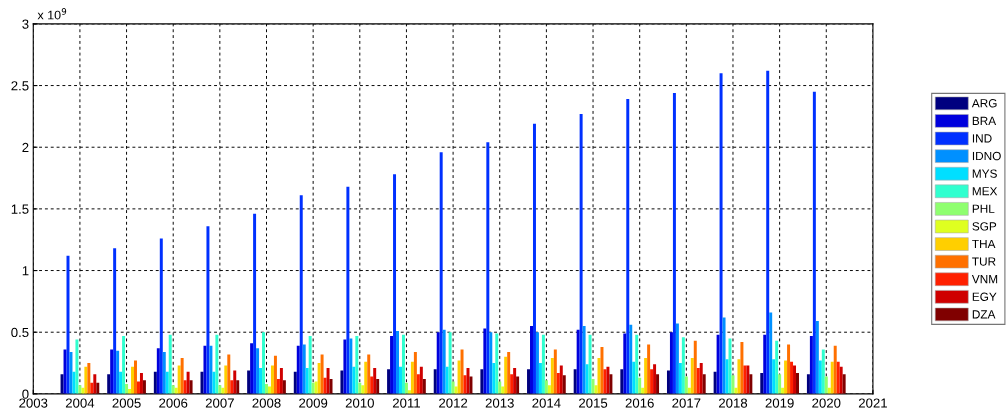  What do you see at coordinates (359, 403) in the screenshot?
I see `x-tick-label: 2010` at bounding box center [359, 403].